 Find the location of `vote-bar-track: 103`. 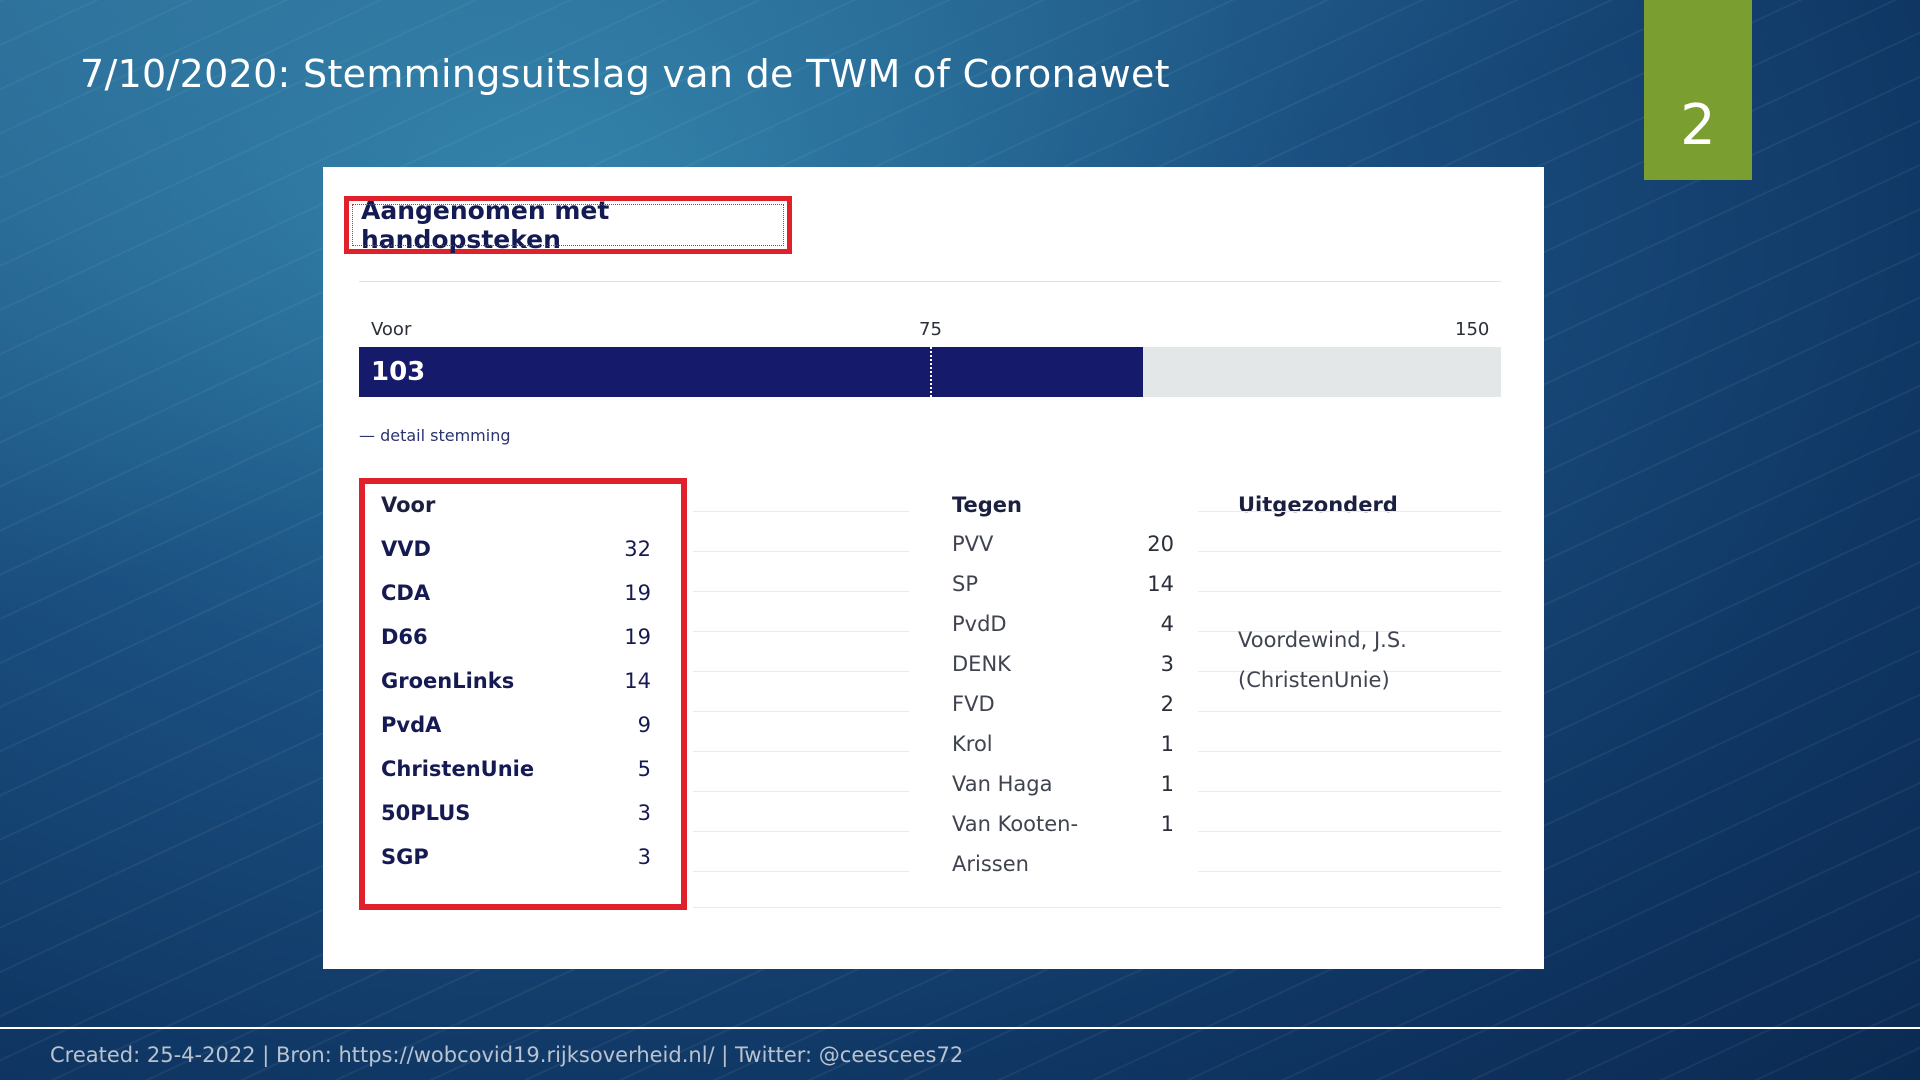

vote-bar-track: 103 is located at coordinates (930, 372).